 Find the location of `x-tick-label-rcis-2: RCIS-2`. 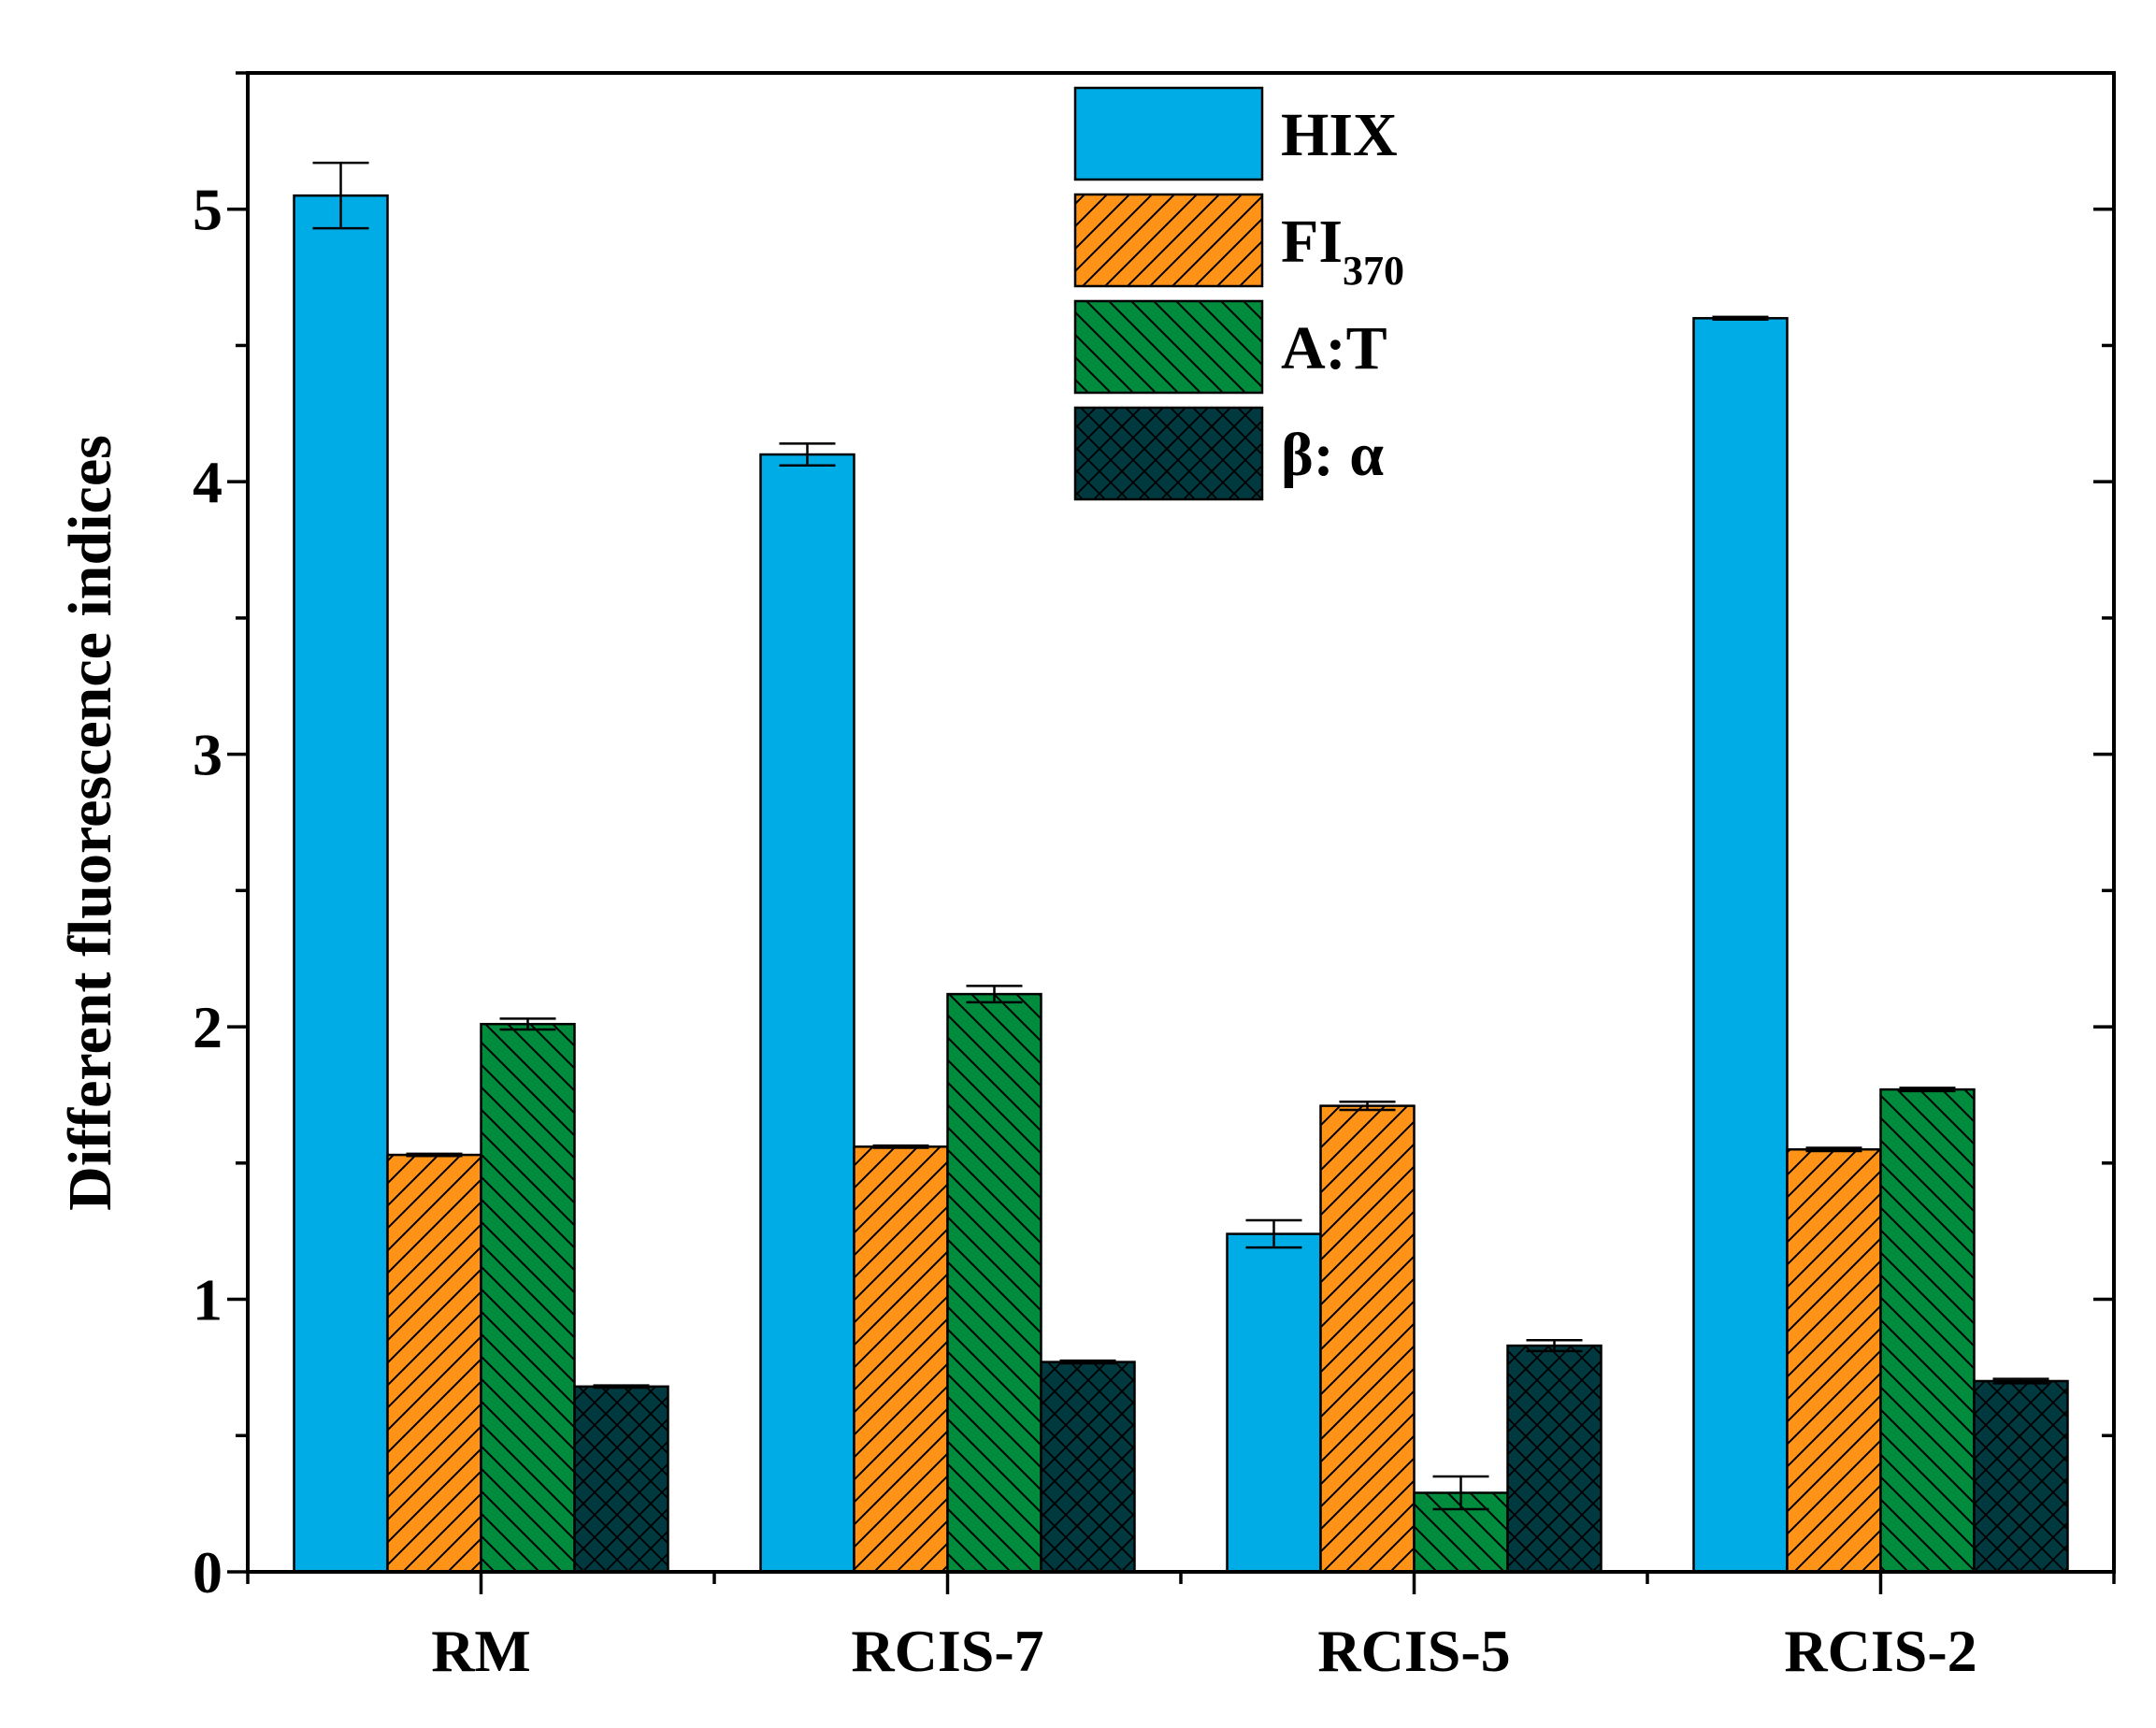

x-tick-label-rcis-2: RCIS-2 is located at coordinates (1880, 1651).